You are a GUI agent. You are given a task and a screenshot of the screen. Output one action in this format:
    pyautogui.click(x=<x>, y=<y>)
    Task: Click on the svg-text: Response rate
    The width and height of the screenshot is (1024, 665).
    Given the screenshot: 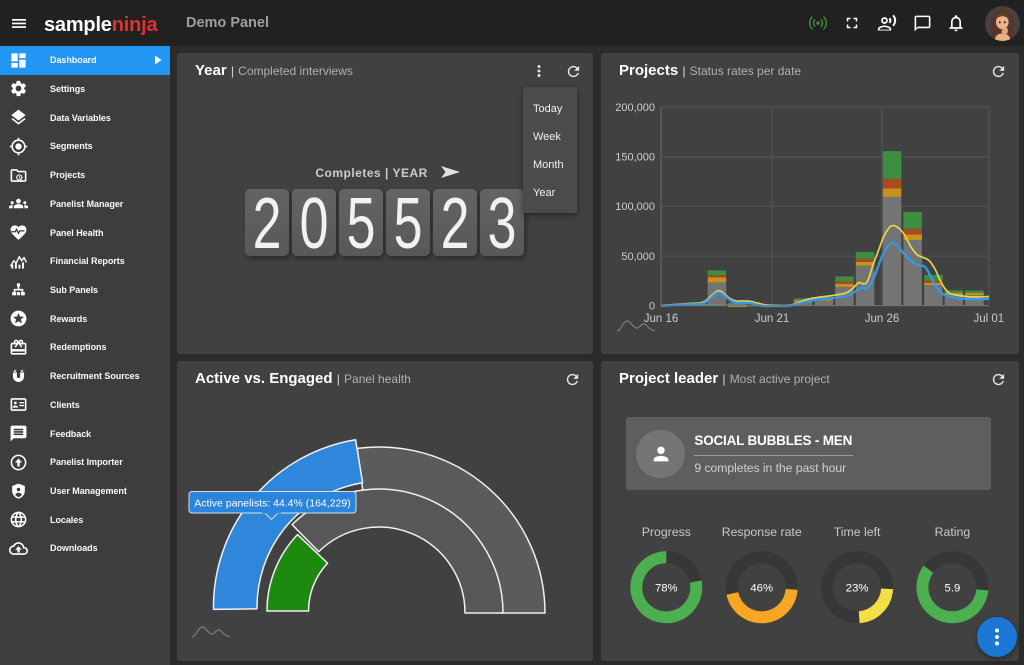 What is the action you would take?
    pyautogui.click(x=762, y=532)
    